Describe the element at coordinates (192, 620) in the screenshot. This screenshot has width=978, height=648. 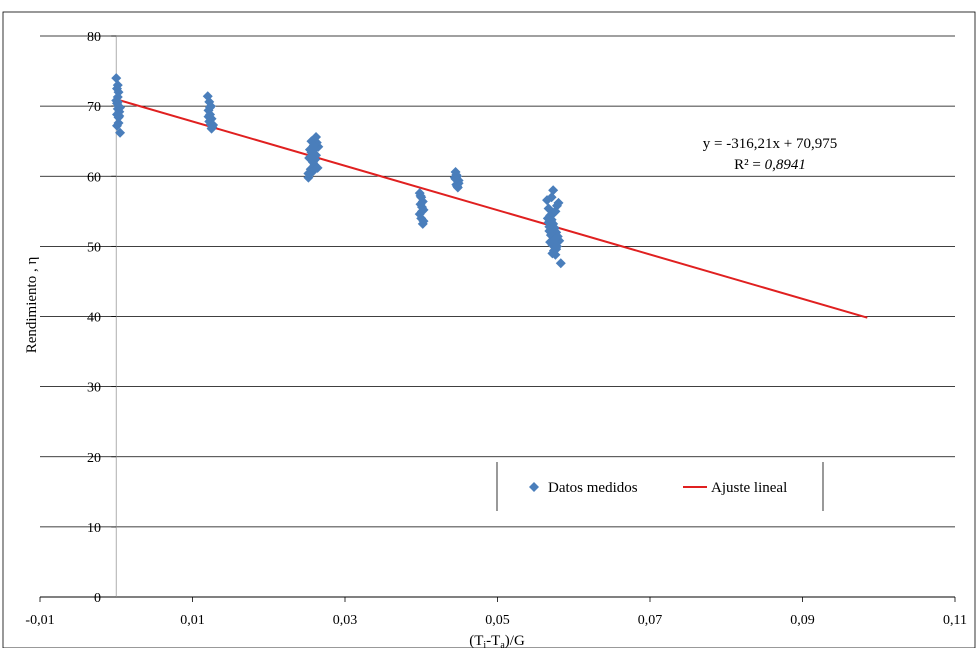
I see `x-tick-label-1: 0,01` at that location.